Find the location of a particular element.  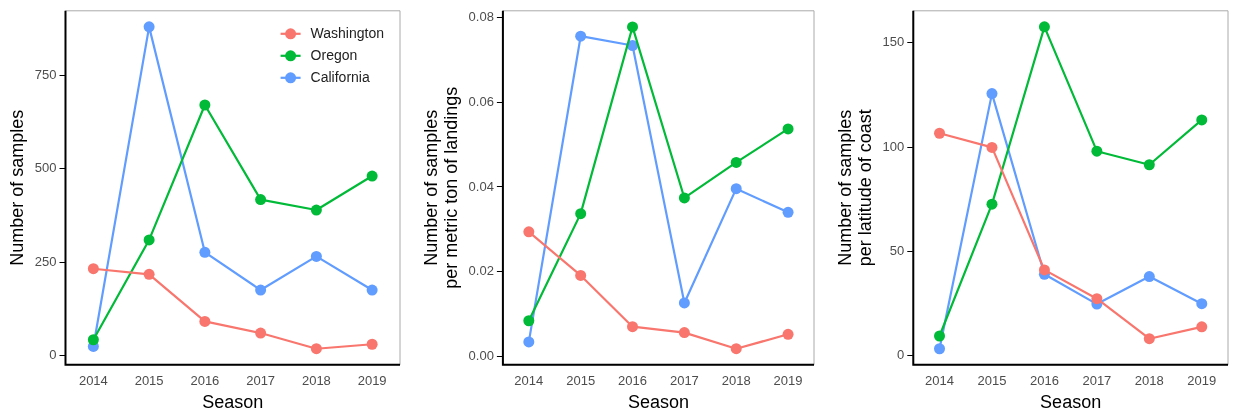

y-tick-label: 0.04 is located at coordinates (481, 186).